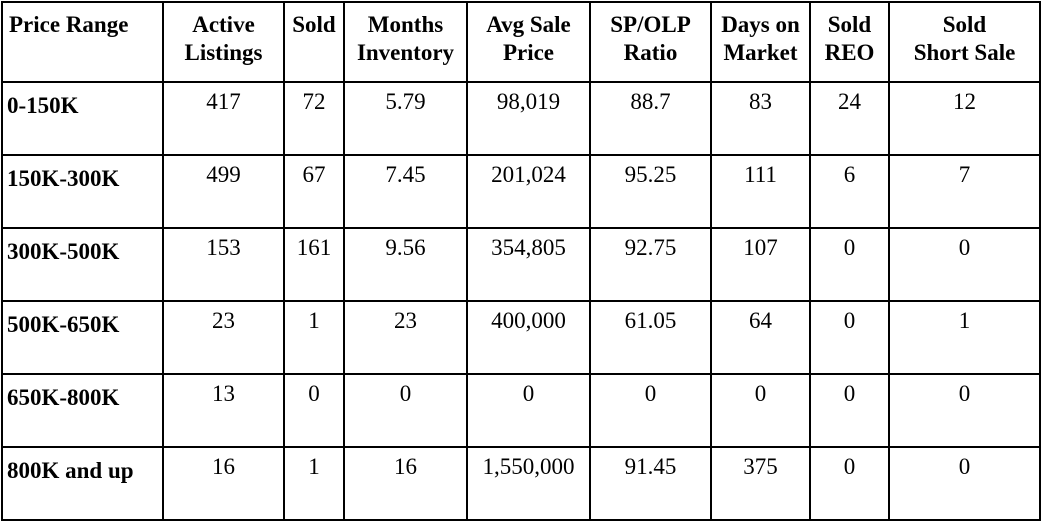 Image resolution: width=1041 pixels, height=521 pixels. Describe the element at coordinates (650, 118) in the screenshot. I see `sp-olp-ratio-cell: 88.7` at that location.